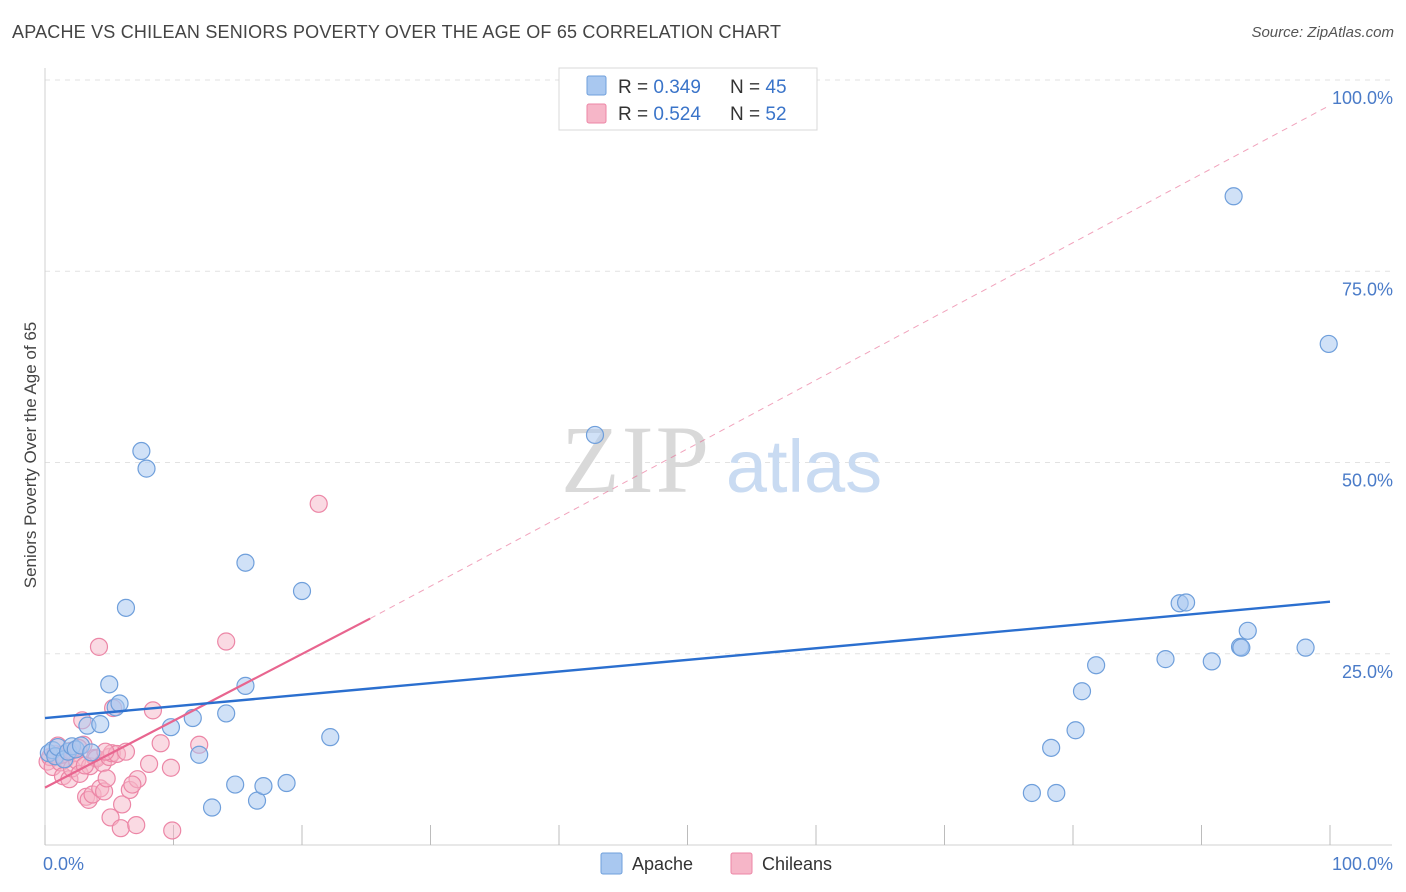 The image size is (1406, 892). What do you see at coordinates (804, 466) in the screenshot?
I see `watermark-atlas: atlas` at bounding box center [804, 466].